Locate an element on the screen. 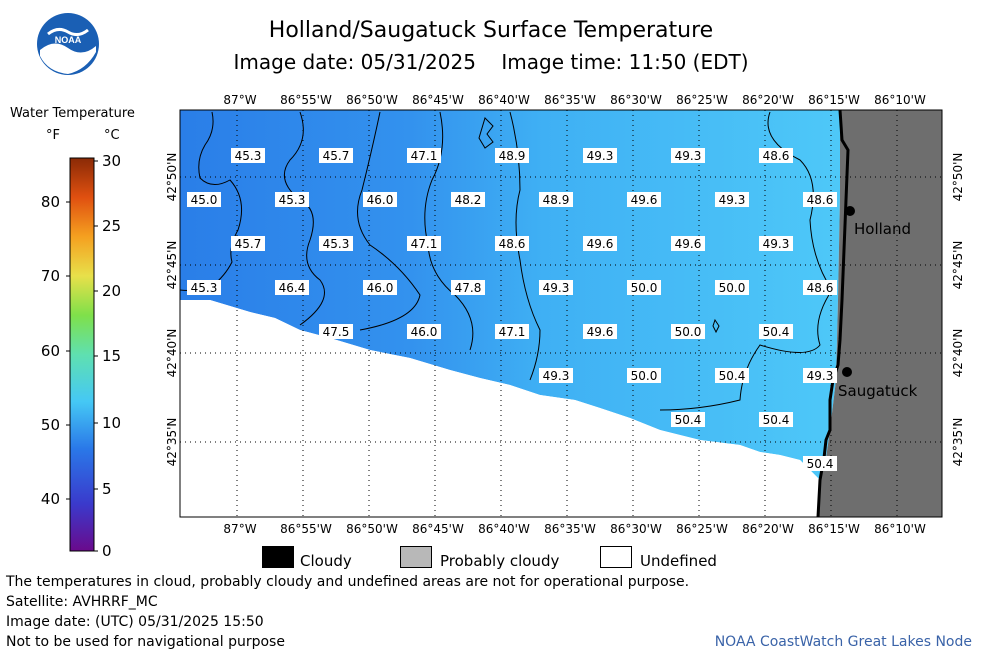 Image resolution: width=982 pixels, height=658 pixels. temp-value: 45.3 is located at coordinates (204, 288).